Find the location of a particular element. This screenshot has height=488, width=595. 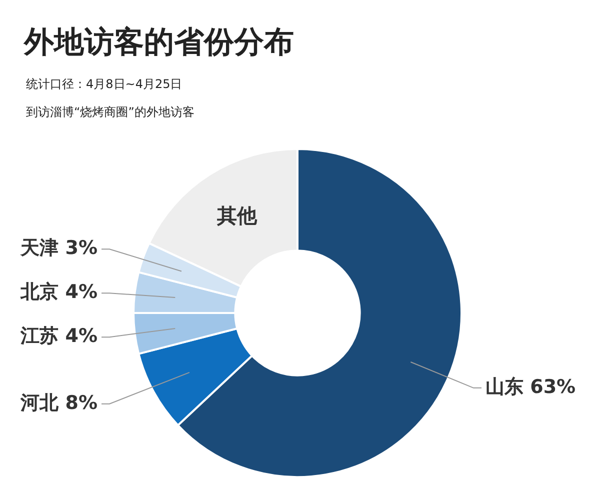

slice-label: 江苏 4% is located at coordinates (59, 336).